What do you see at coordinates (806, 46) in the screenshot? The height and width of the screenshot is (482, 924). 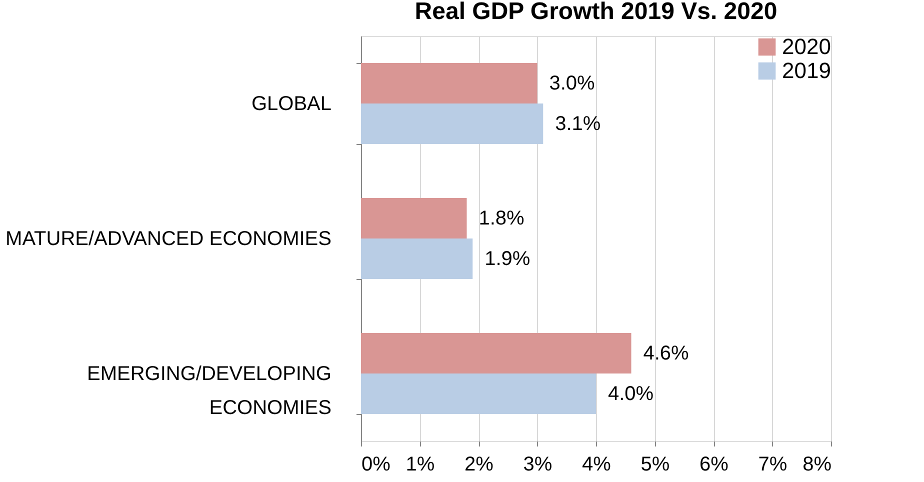 I see `legend-label: 2020` at bounding box center [806, 46].